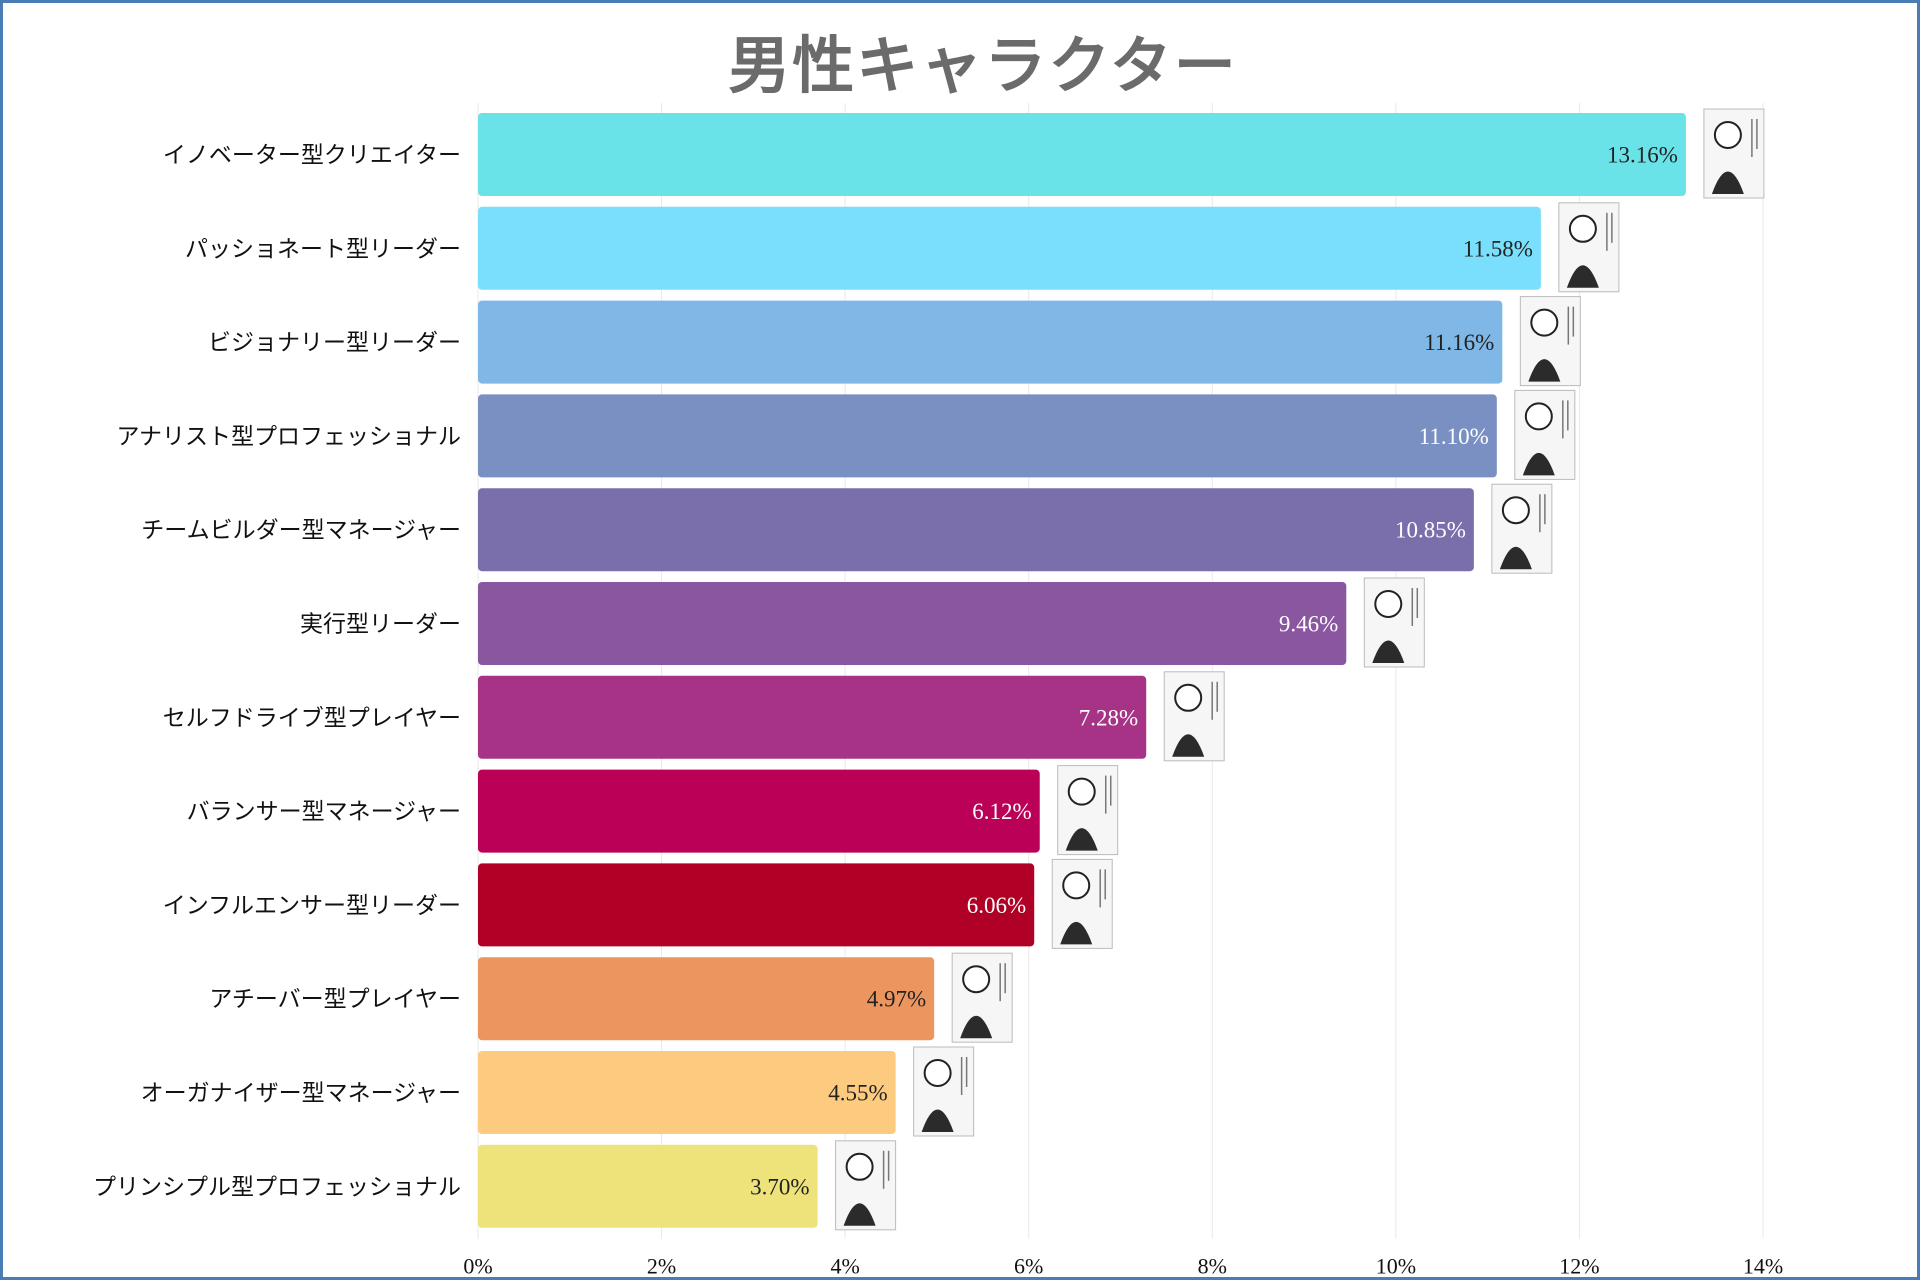 This screenshot has height=1283, width=1920. What do you see at coordinates (844, 1266) in the screenshot?
I see `x-tick-label: 4%` at bounding box center [844, 1266].